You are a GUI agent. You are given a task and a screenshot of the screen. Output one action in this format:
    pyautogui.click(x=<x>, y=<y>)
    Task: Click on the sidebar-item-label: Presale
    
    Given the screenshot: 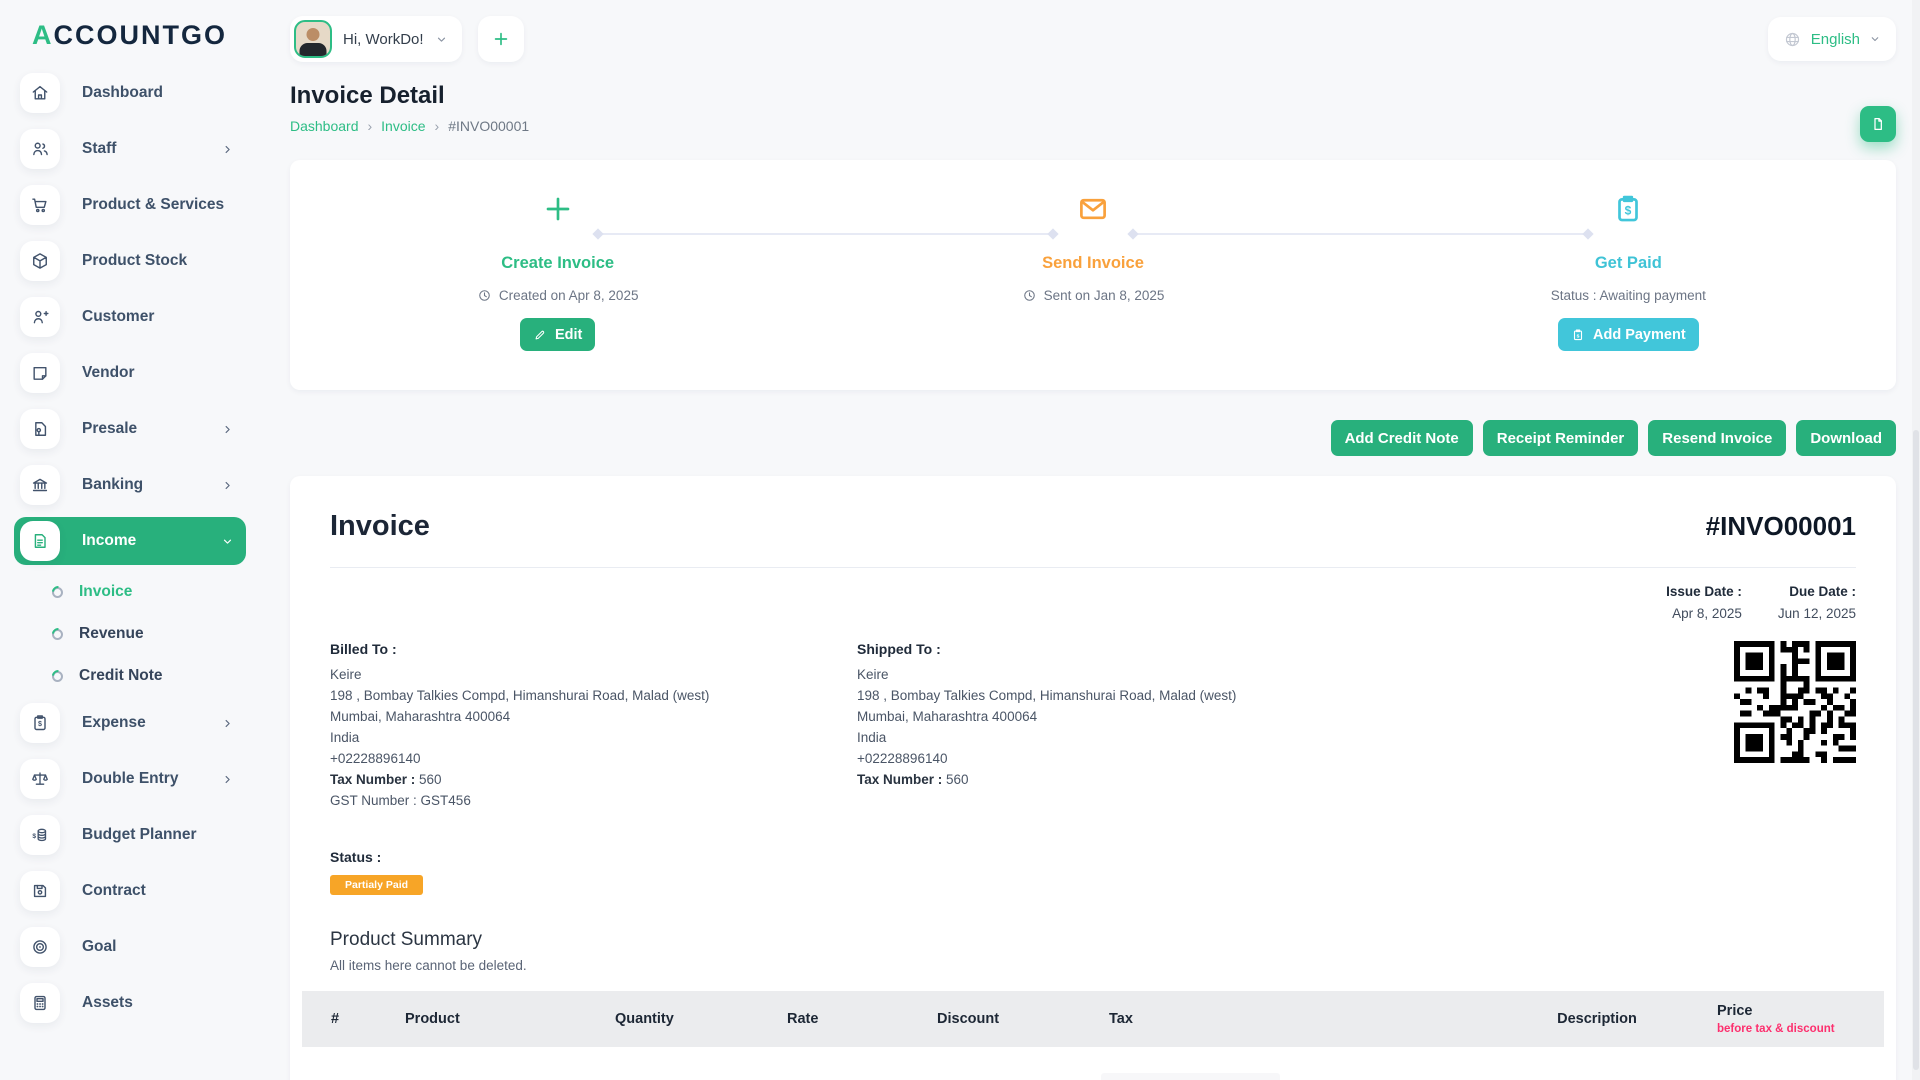 What is the action you would take?
    pyautogui.click(x=110, y=428)
    